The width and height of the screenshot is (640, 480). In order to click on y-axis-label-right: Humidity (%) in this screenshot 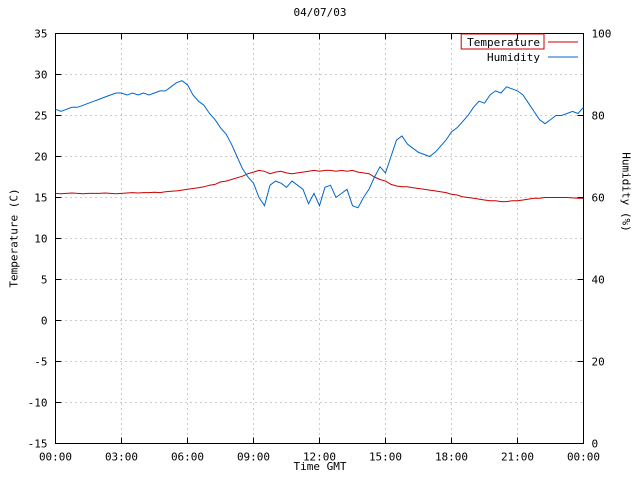, I will do `click(626, 192)`.